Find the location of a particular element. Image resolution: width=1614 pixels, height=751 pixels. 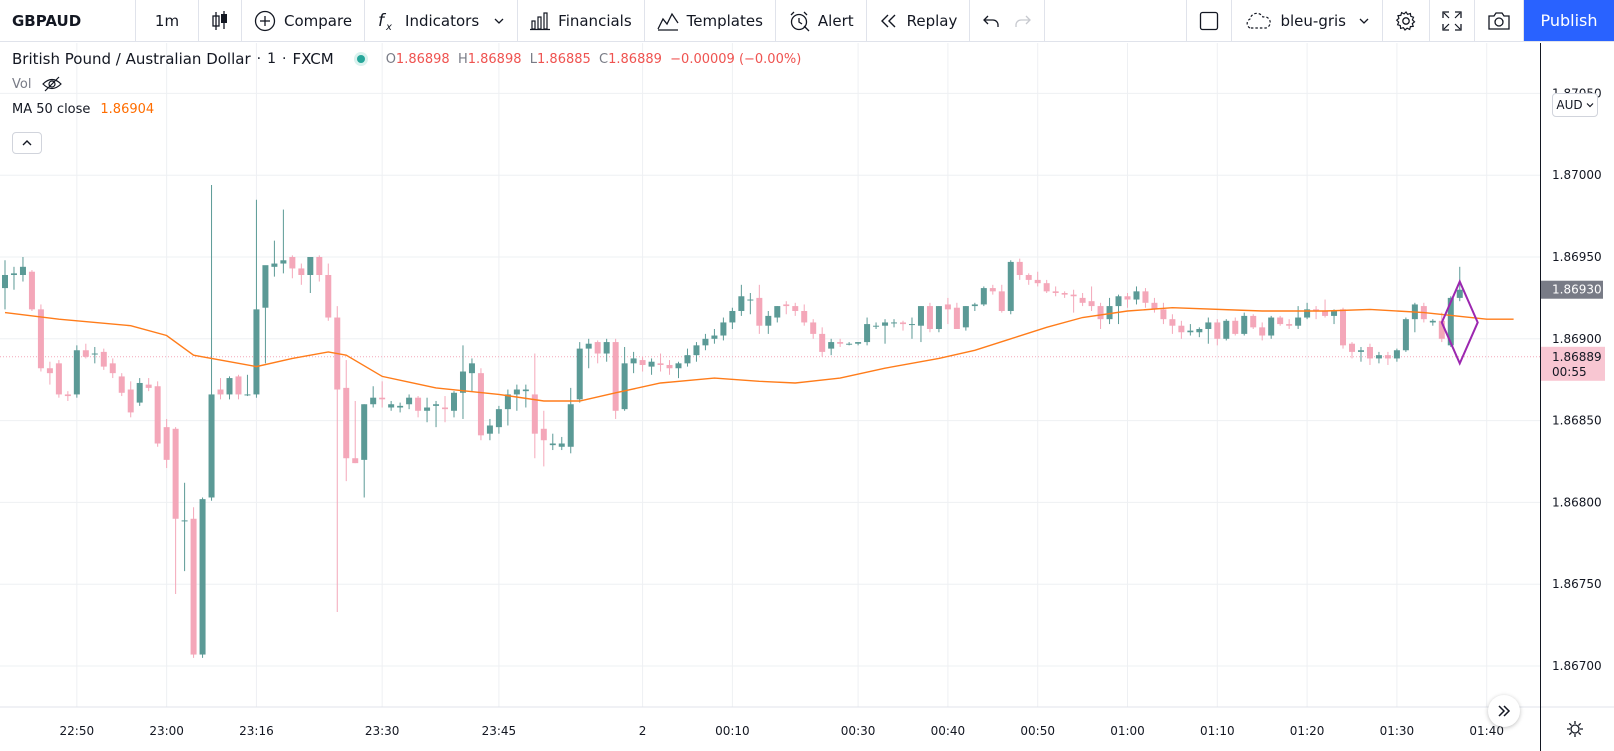

replay-button: Replay is located at coordinates (919, 20).